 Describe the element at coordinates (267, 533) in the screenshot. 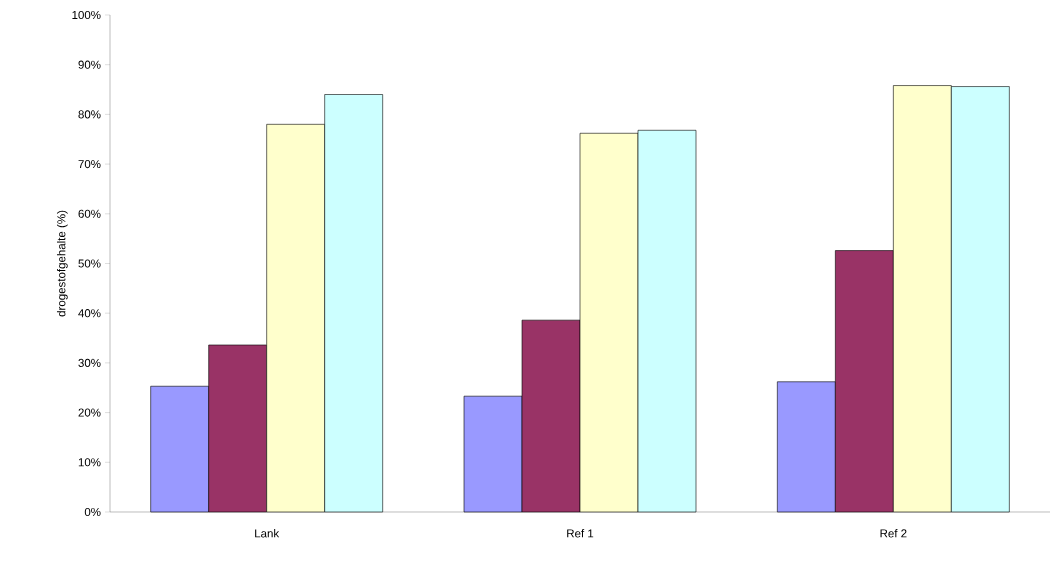

I see `x-tick-label: Lank` at that location.